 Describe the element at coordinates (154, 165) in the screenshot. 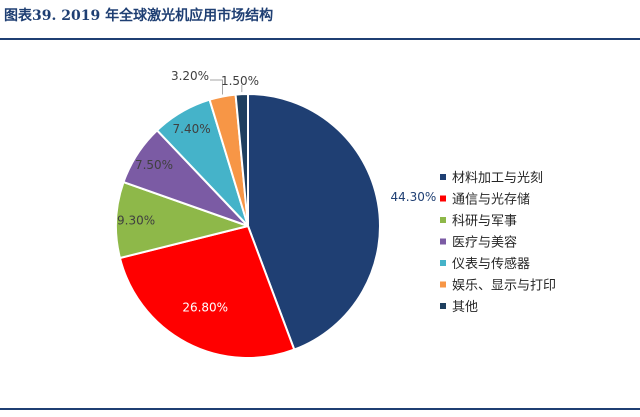

I see `slice-4-value-label: 7.50%` at that location.